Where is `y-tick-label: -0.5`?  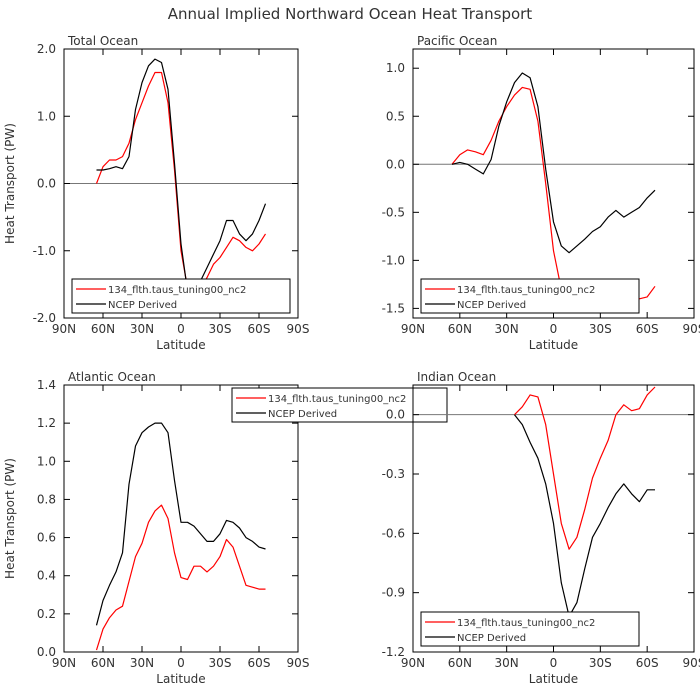 y-tick-label: -0.5 is located at coordinates (393, 212).